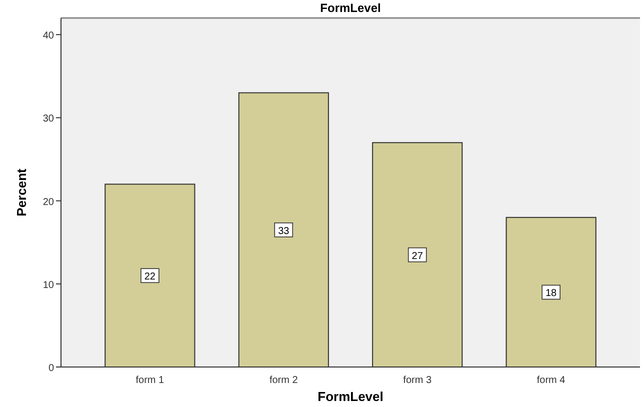 This screenshot has height=407, width=644. Describe the element at coordinates (21, 192) in the screenshot. I see `y-axis-title: Percent` at that location.